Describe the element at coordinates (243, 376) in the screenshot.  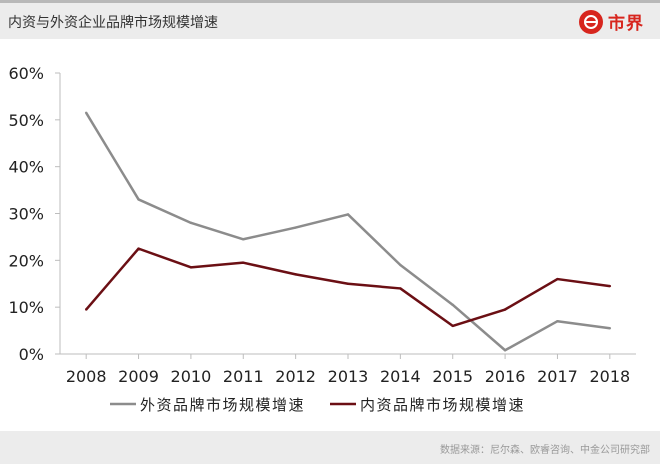
I see `x-tick-label: 2011` at that location.